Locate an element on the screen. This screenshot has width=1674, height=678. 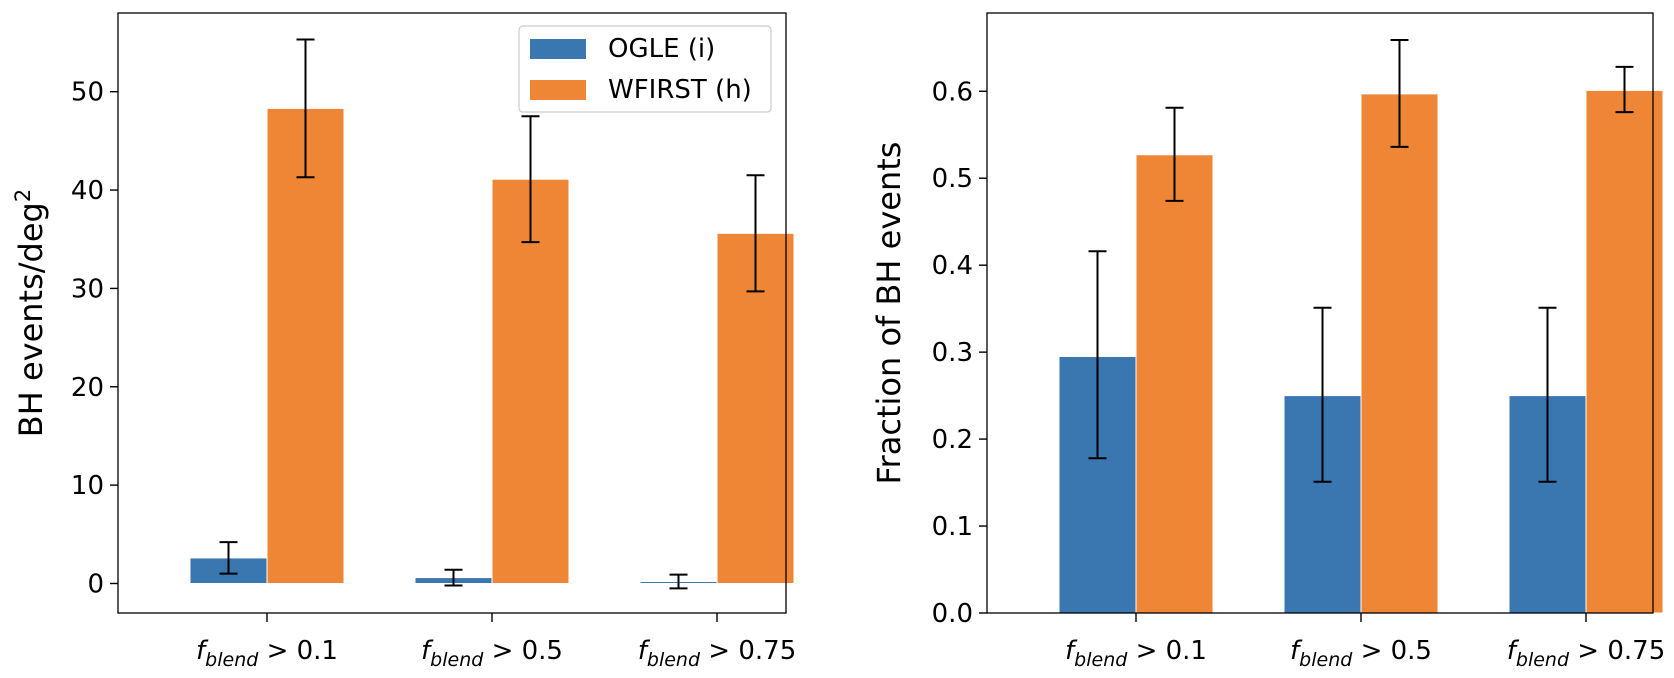
y-tick-label: 0.1 is located at coordinates (952, 527).